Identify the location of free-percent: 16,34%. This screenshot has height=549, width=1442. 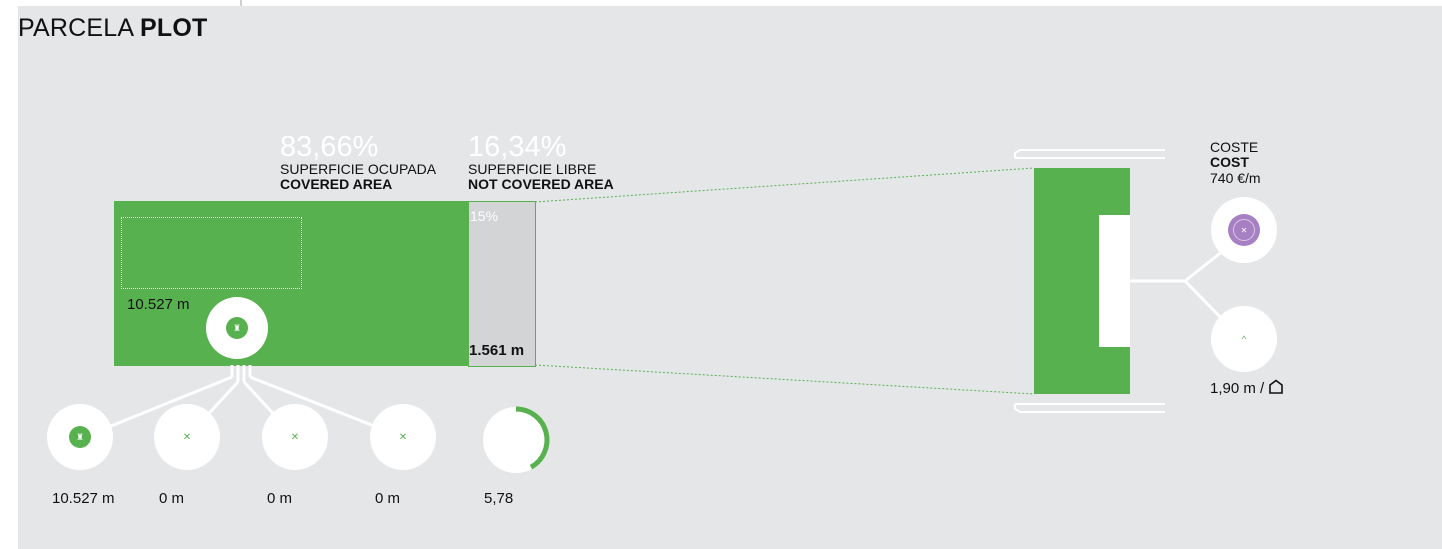
(517, 147).